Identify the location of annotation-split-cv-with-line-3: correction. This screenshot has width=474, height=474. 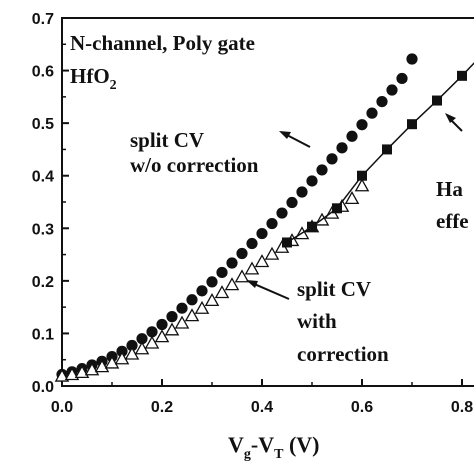
(343, 354).